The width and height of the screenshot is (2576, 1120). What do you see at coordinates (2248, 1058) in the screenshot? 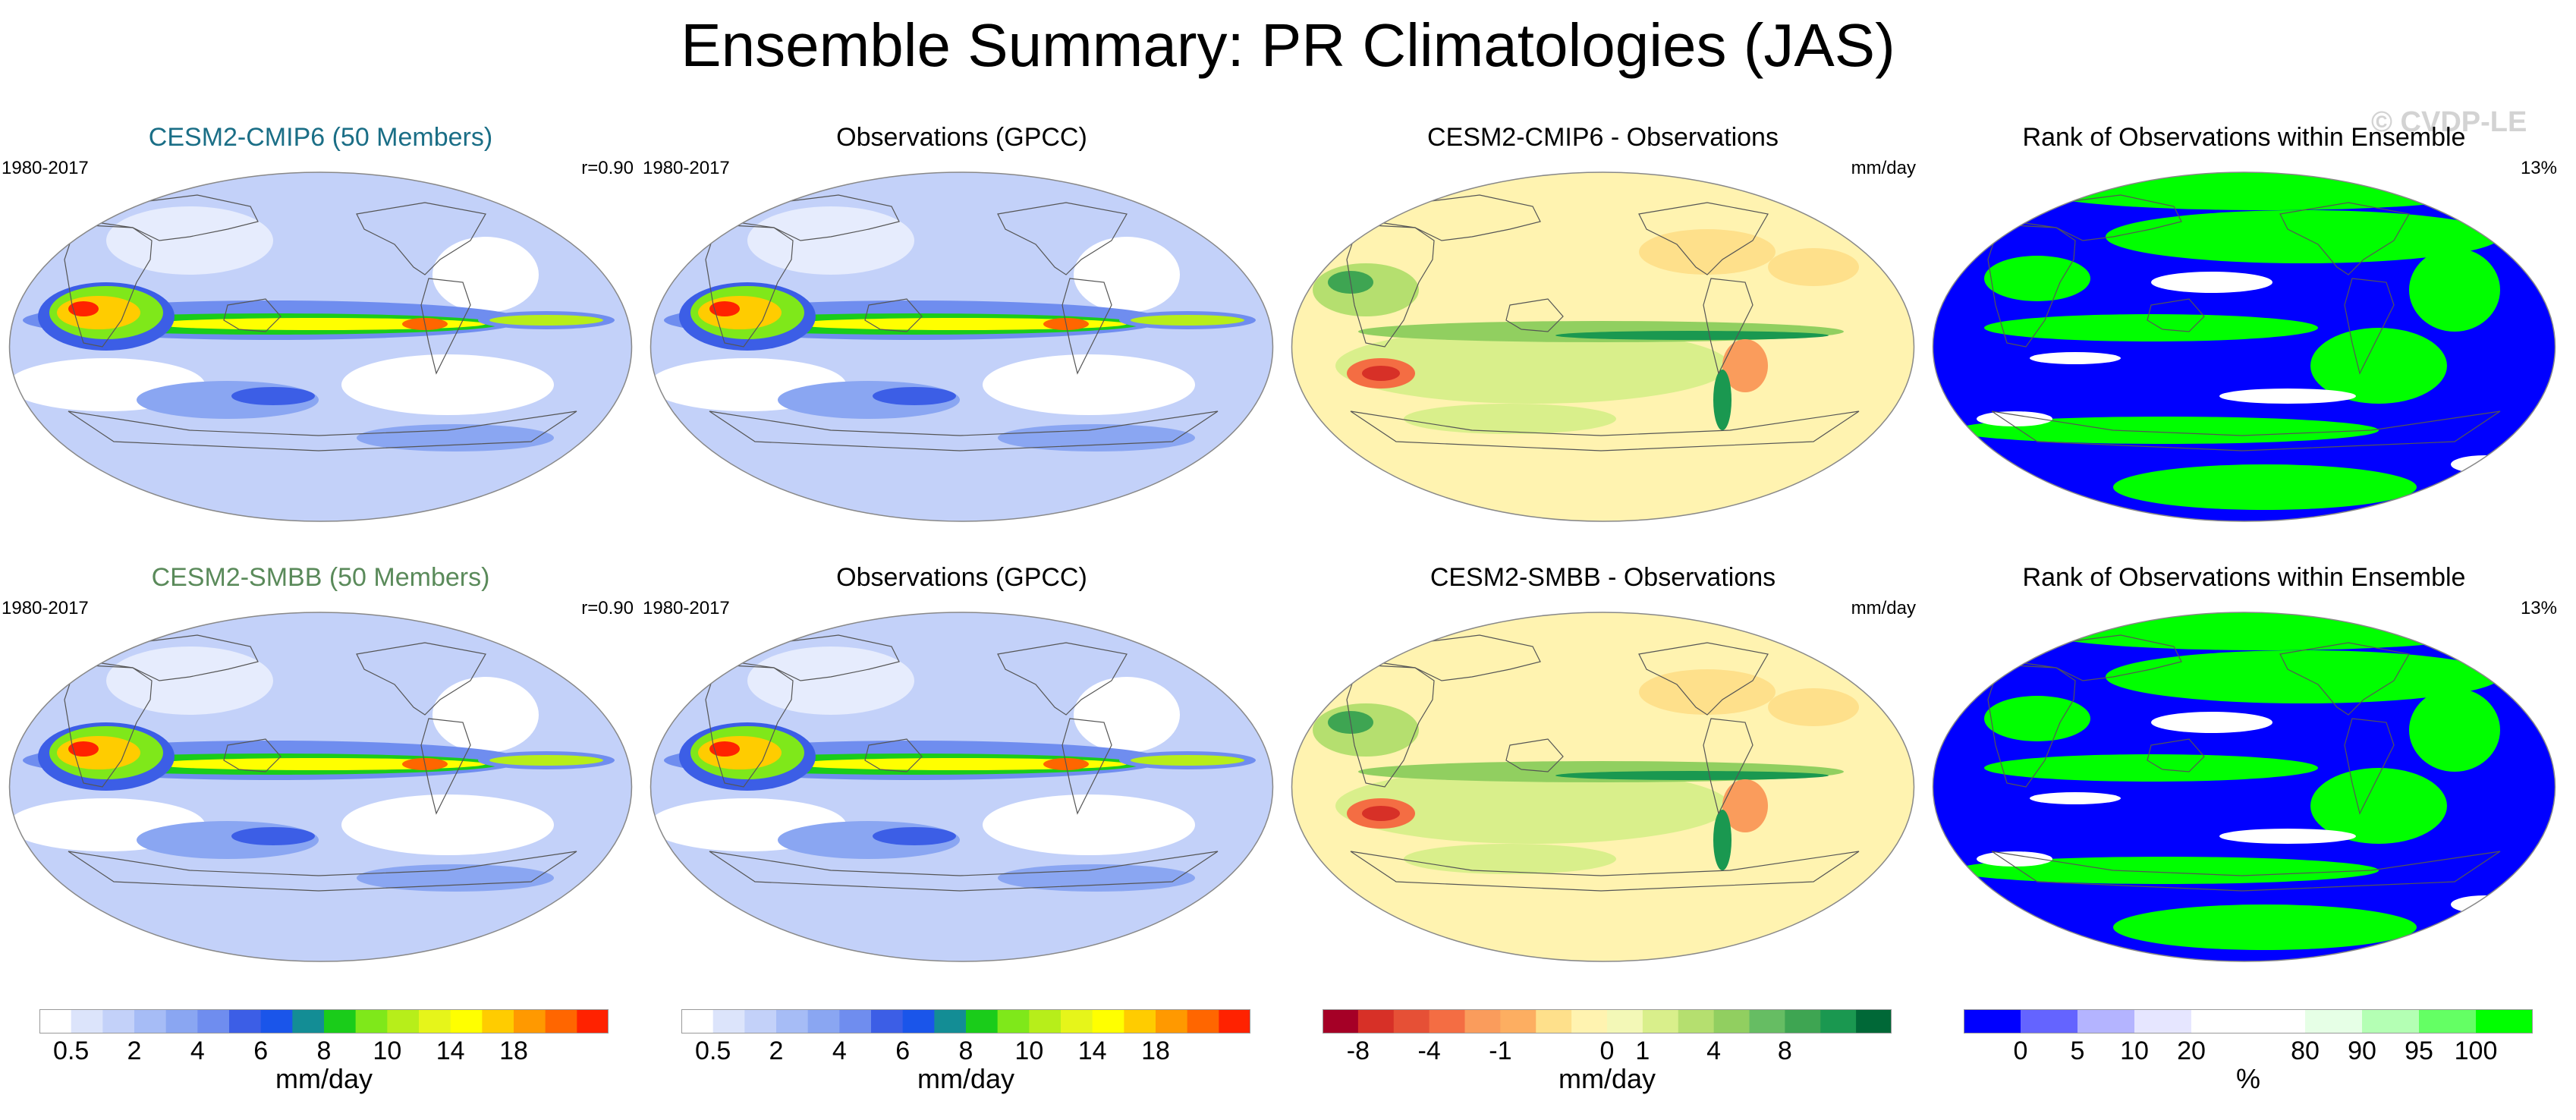
I see `colorbar: 0 5 10 20 80 90 95 100%` at bounding box center [2248, 1058].